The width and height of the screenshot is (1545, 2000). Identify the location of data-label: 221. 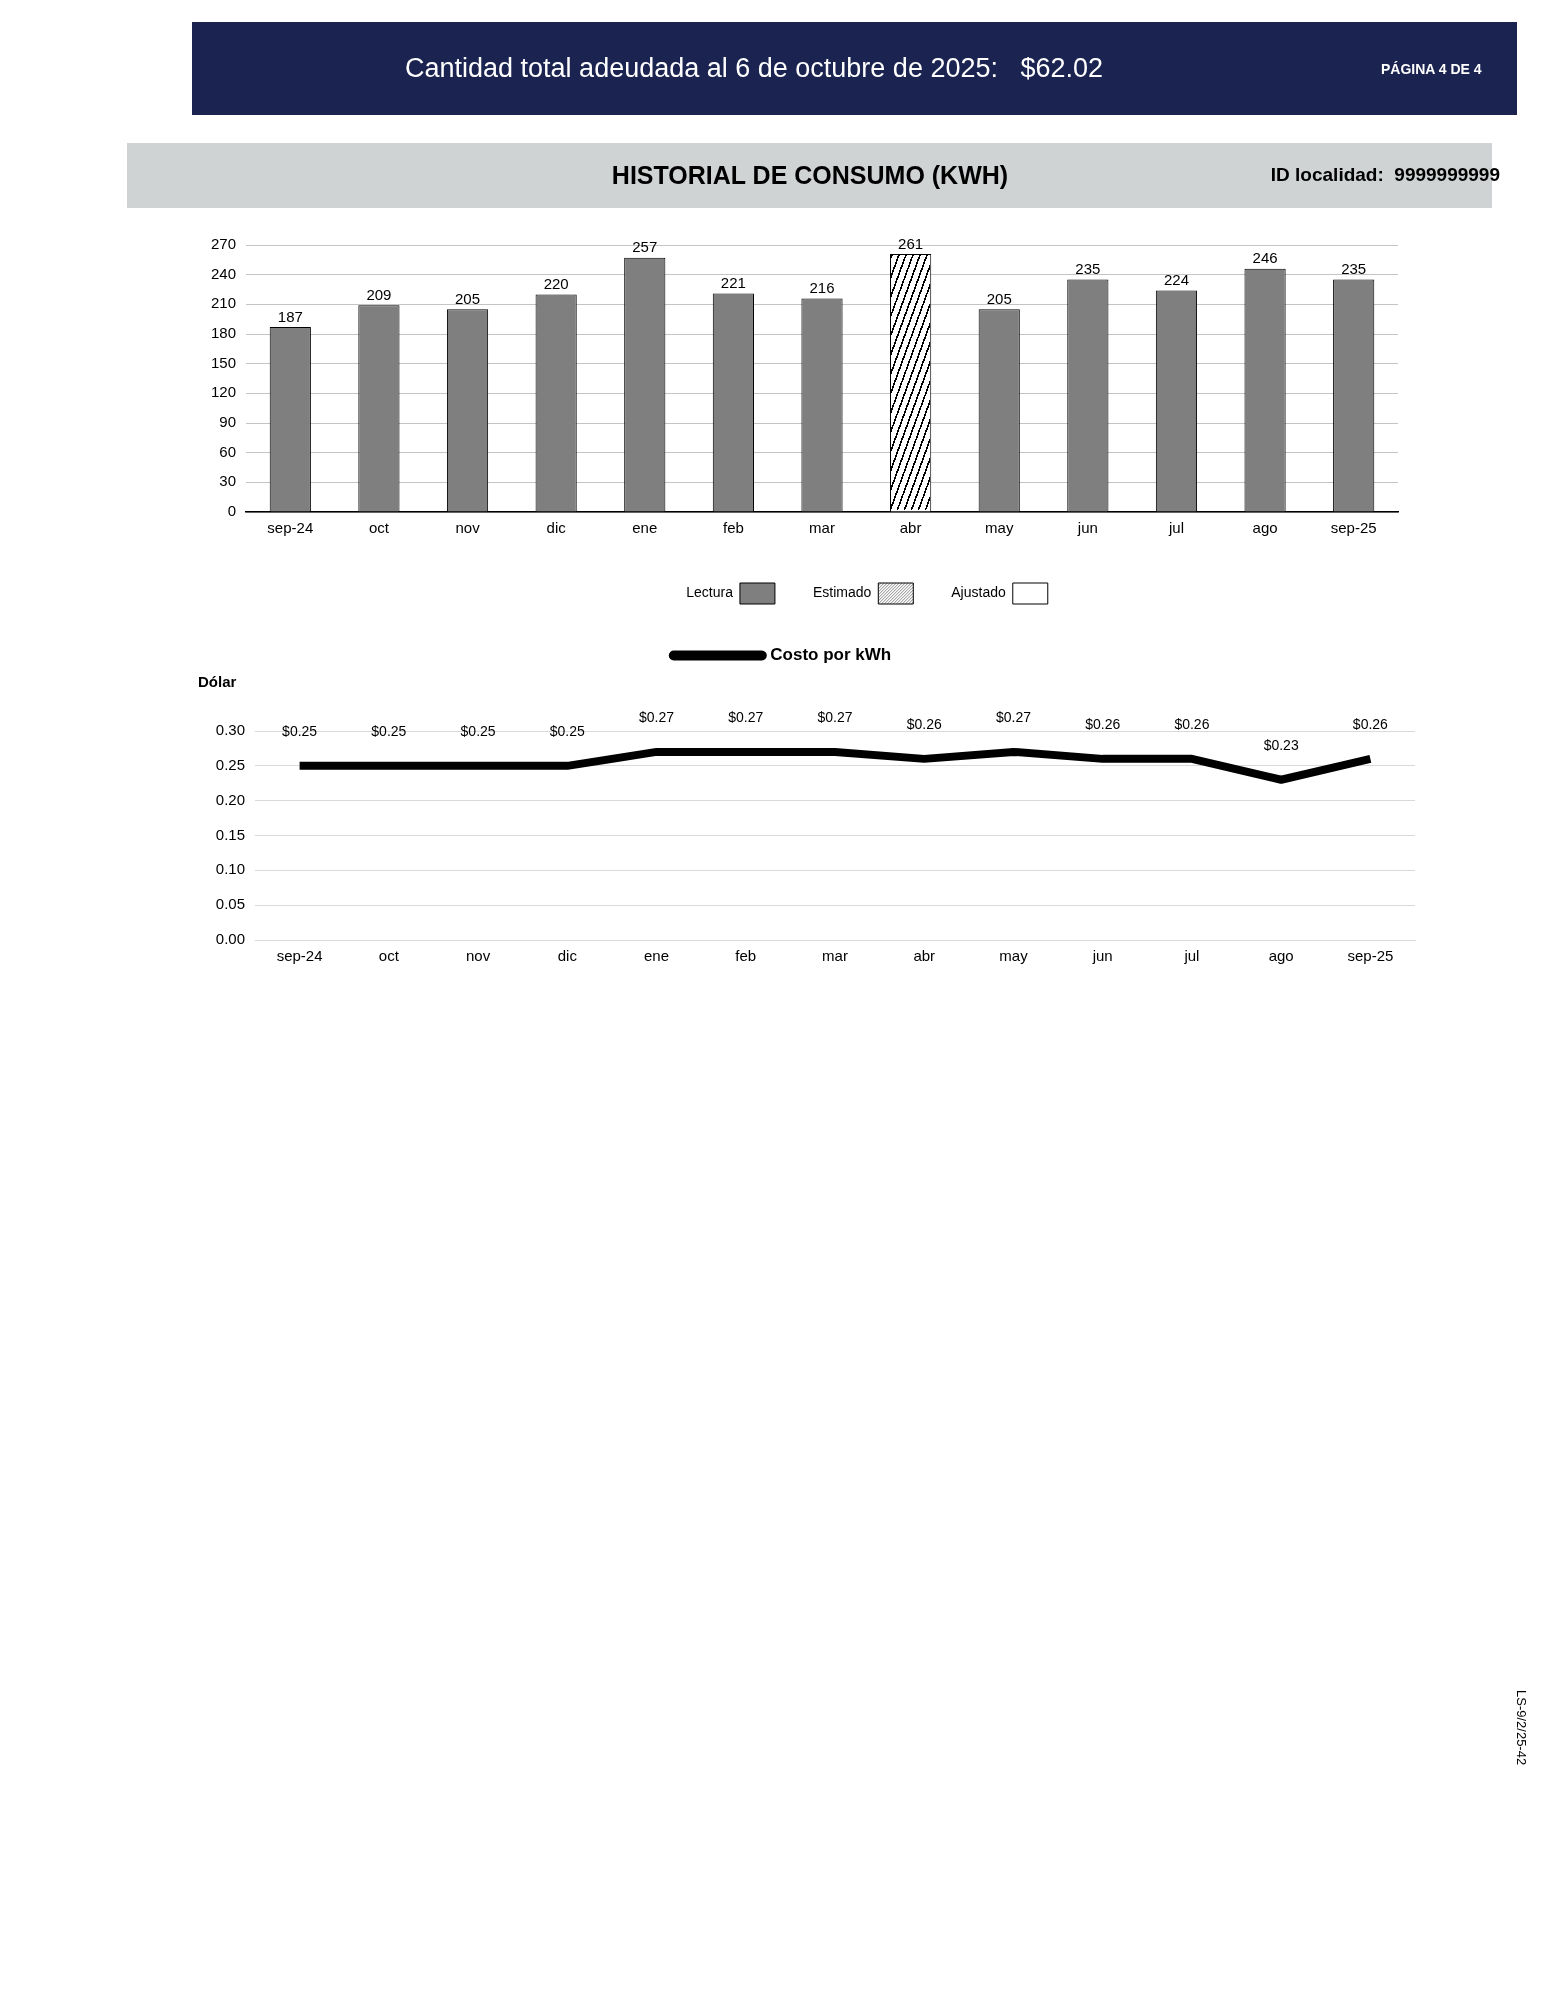
(733, 283).